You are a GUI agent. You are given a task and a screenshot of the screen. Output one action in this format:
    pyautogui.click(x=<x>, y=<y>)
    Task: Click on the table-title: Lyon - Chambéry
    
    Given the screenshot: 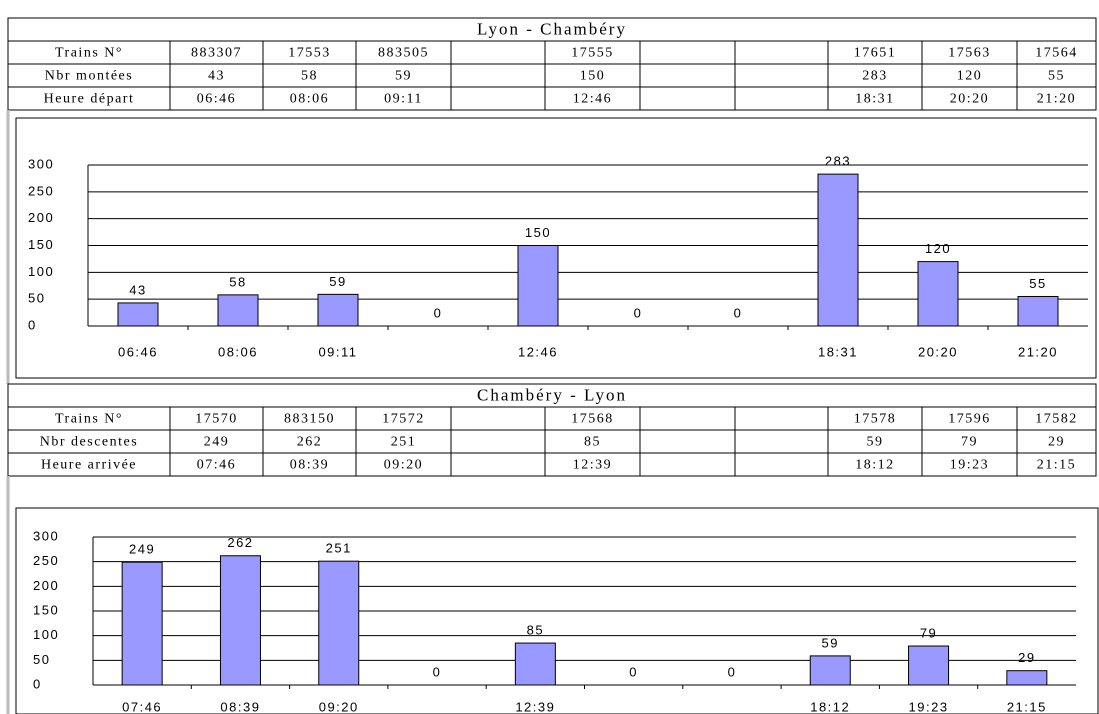 What is the action you would take?
    pyautogui.click(x=552, y=28)
    